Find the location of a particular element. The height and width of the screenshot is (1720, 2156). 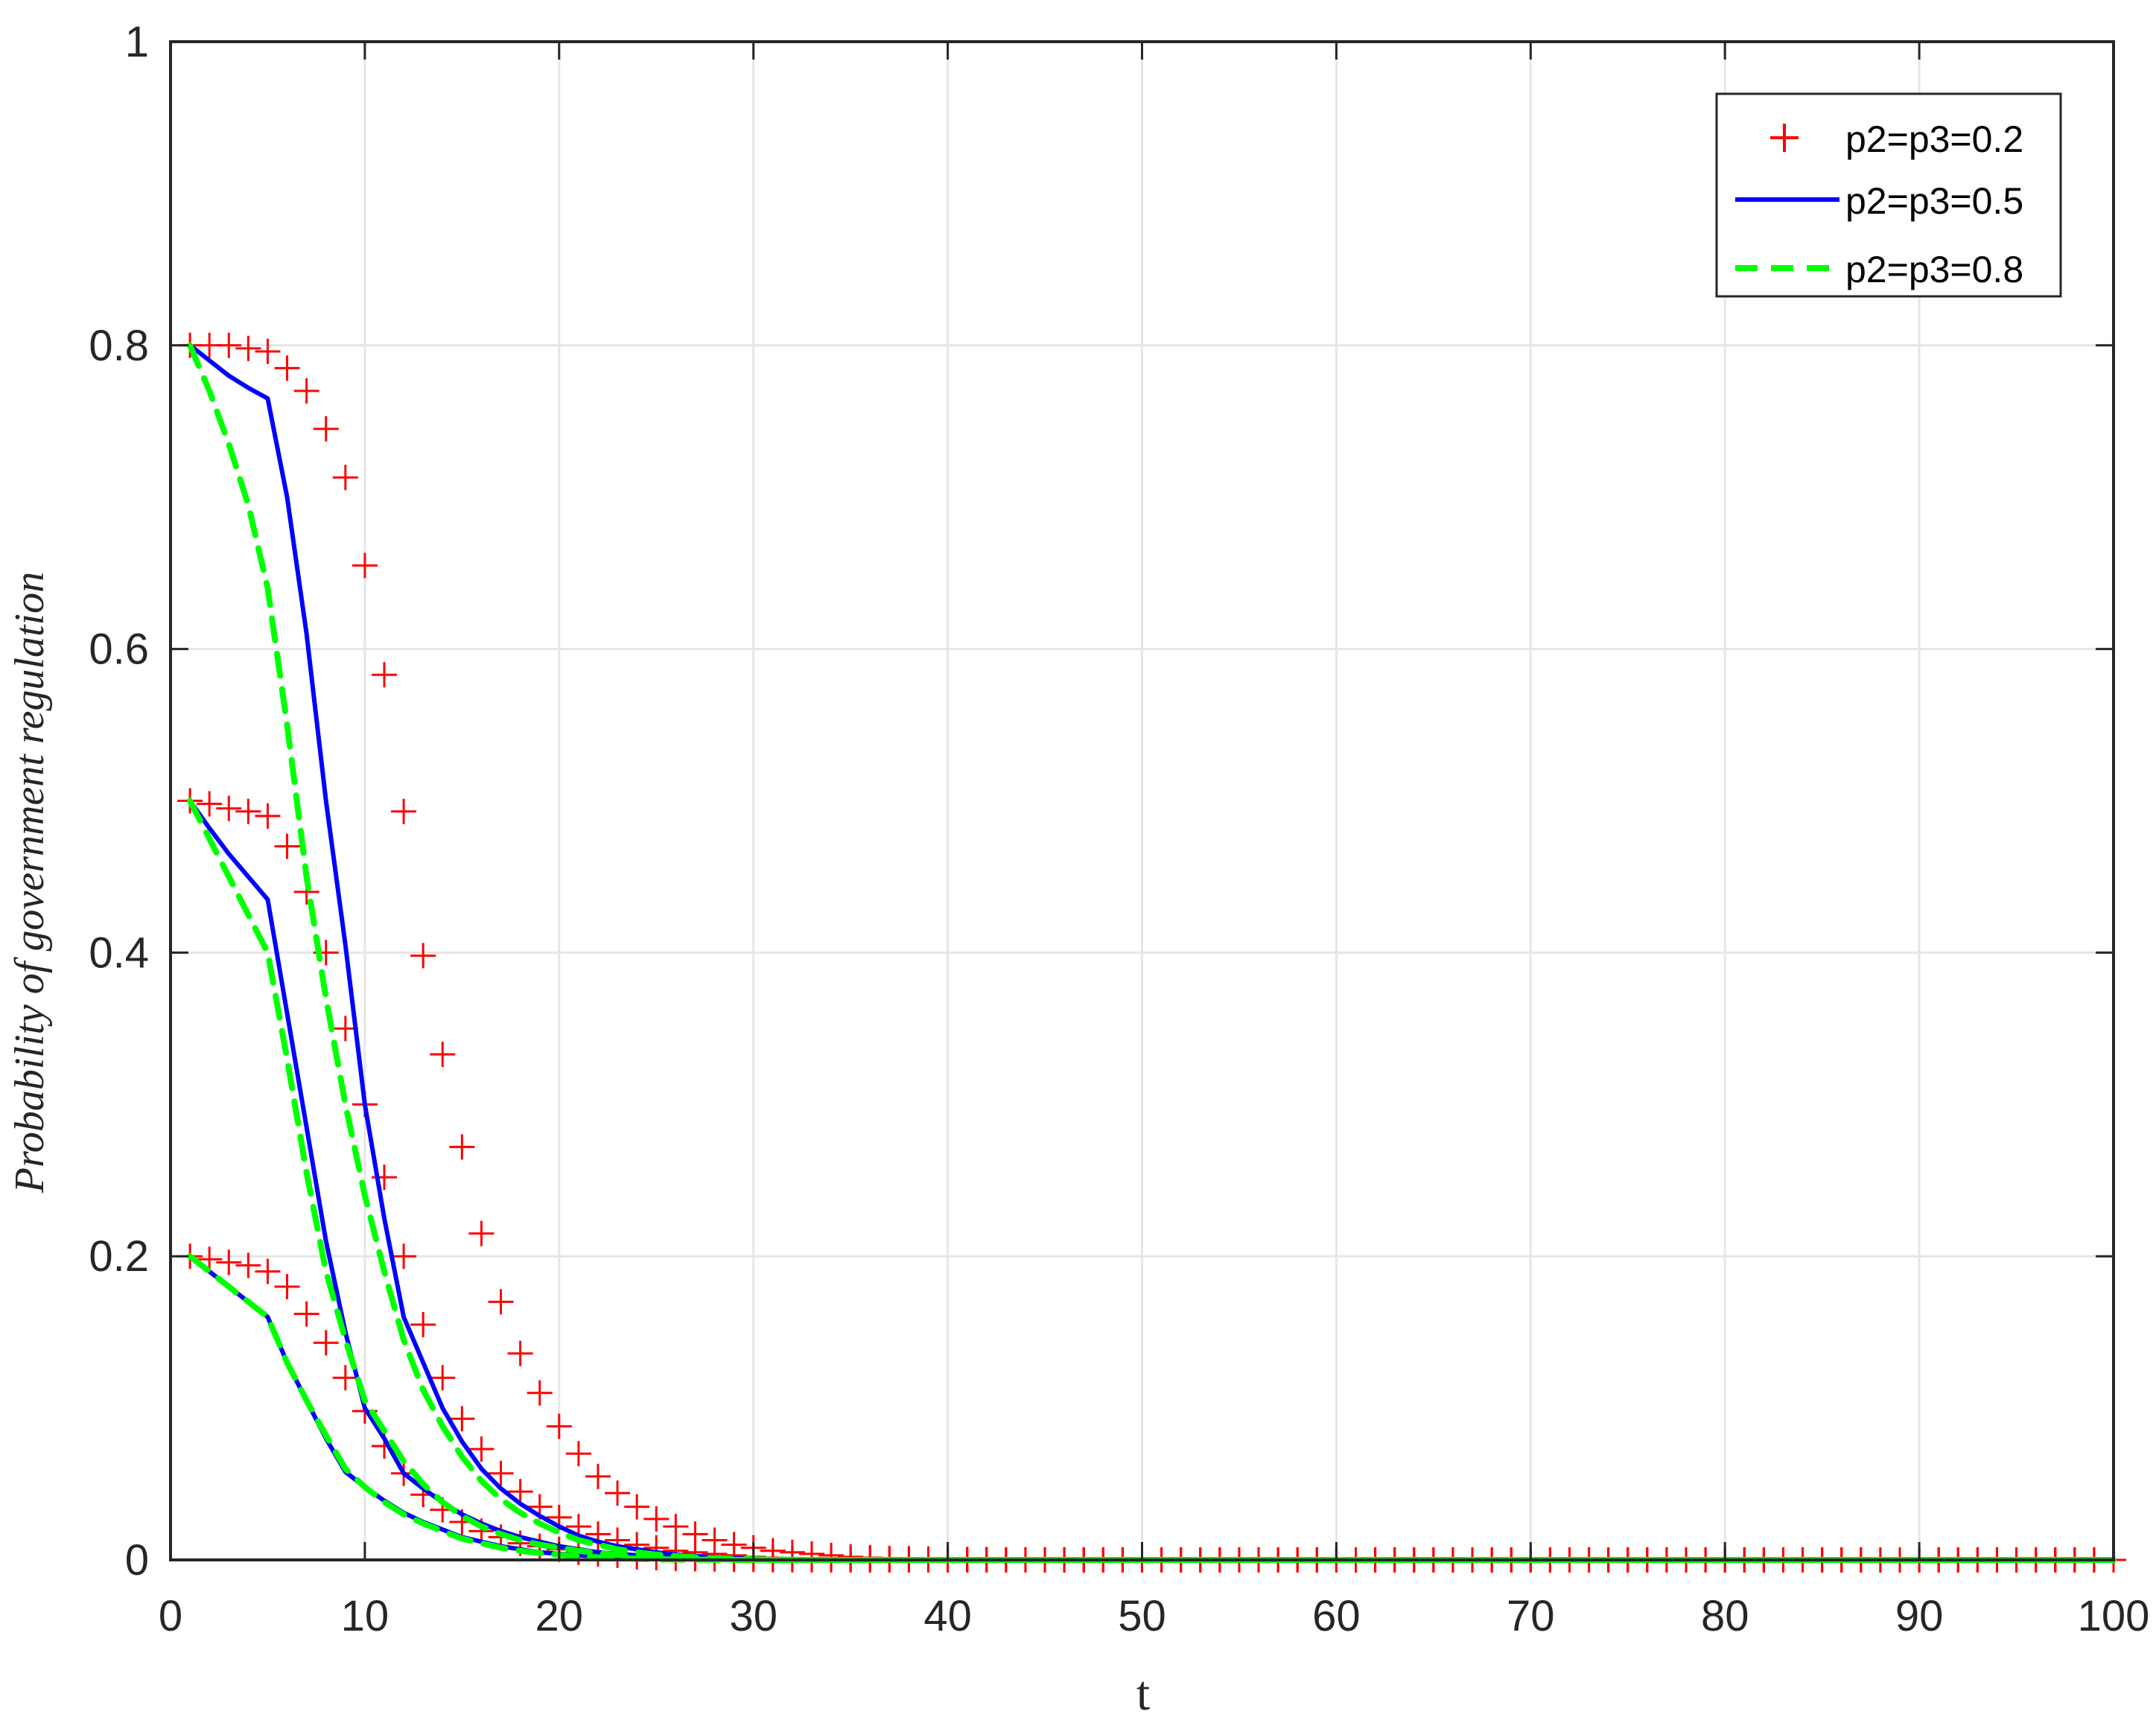

x-tick-label-70: 70 is located at coordinates (1531, 1616).